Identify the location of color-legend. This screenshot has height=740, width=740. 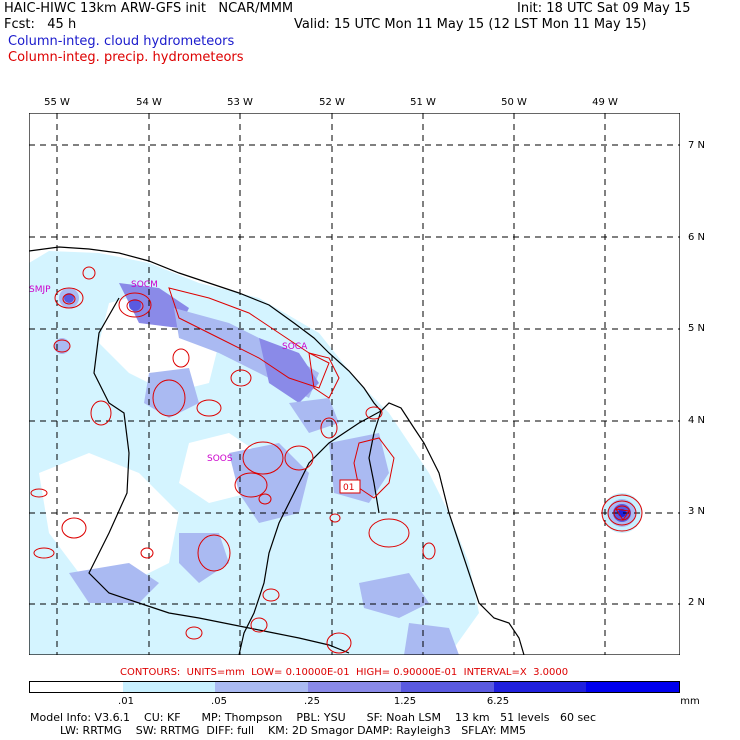
(354, 687).